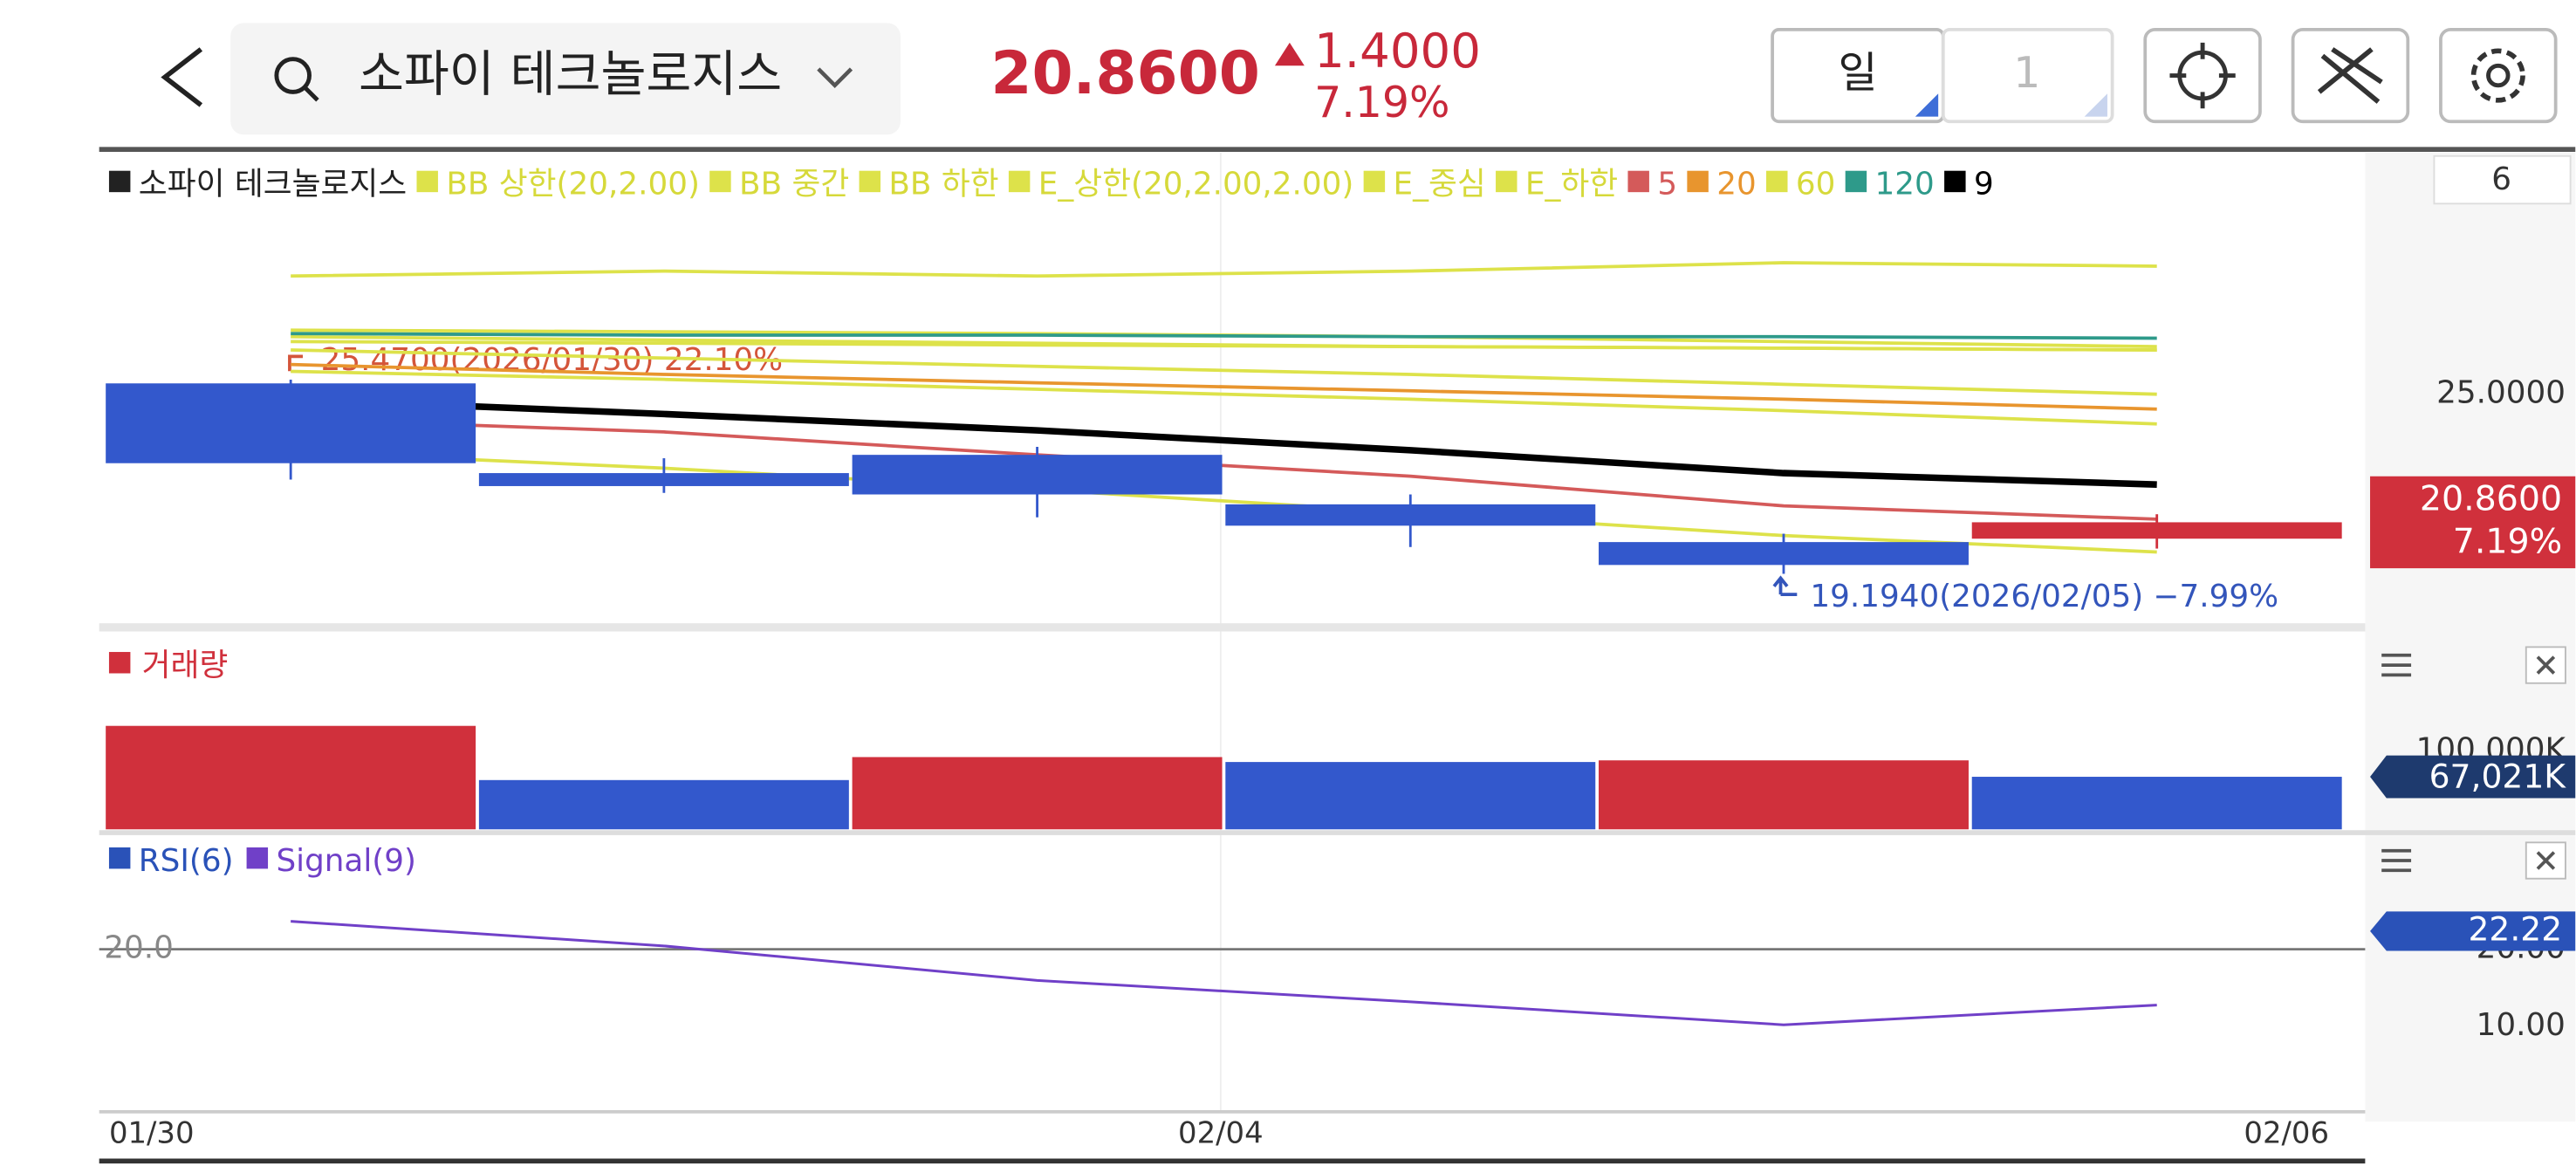  Describe the element at coordinates (2027, 73) in the screenshot. I see `period-count: 1` at that location.